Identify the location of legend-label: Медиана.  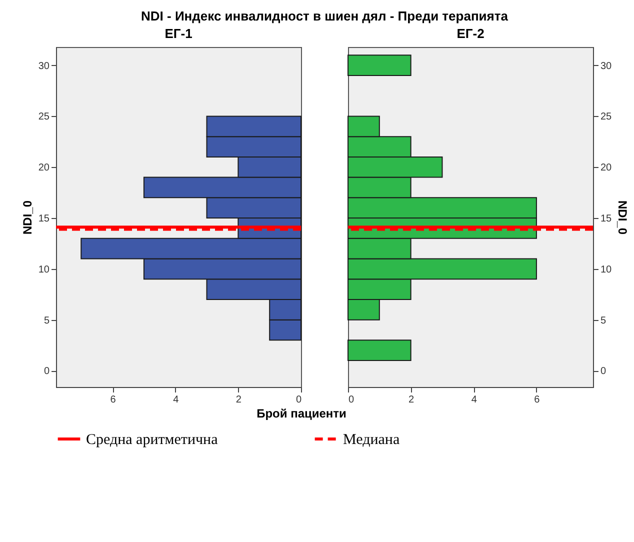
(371, 440).